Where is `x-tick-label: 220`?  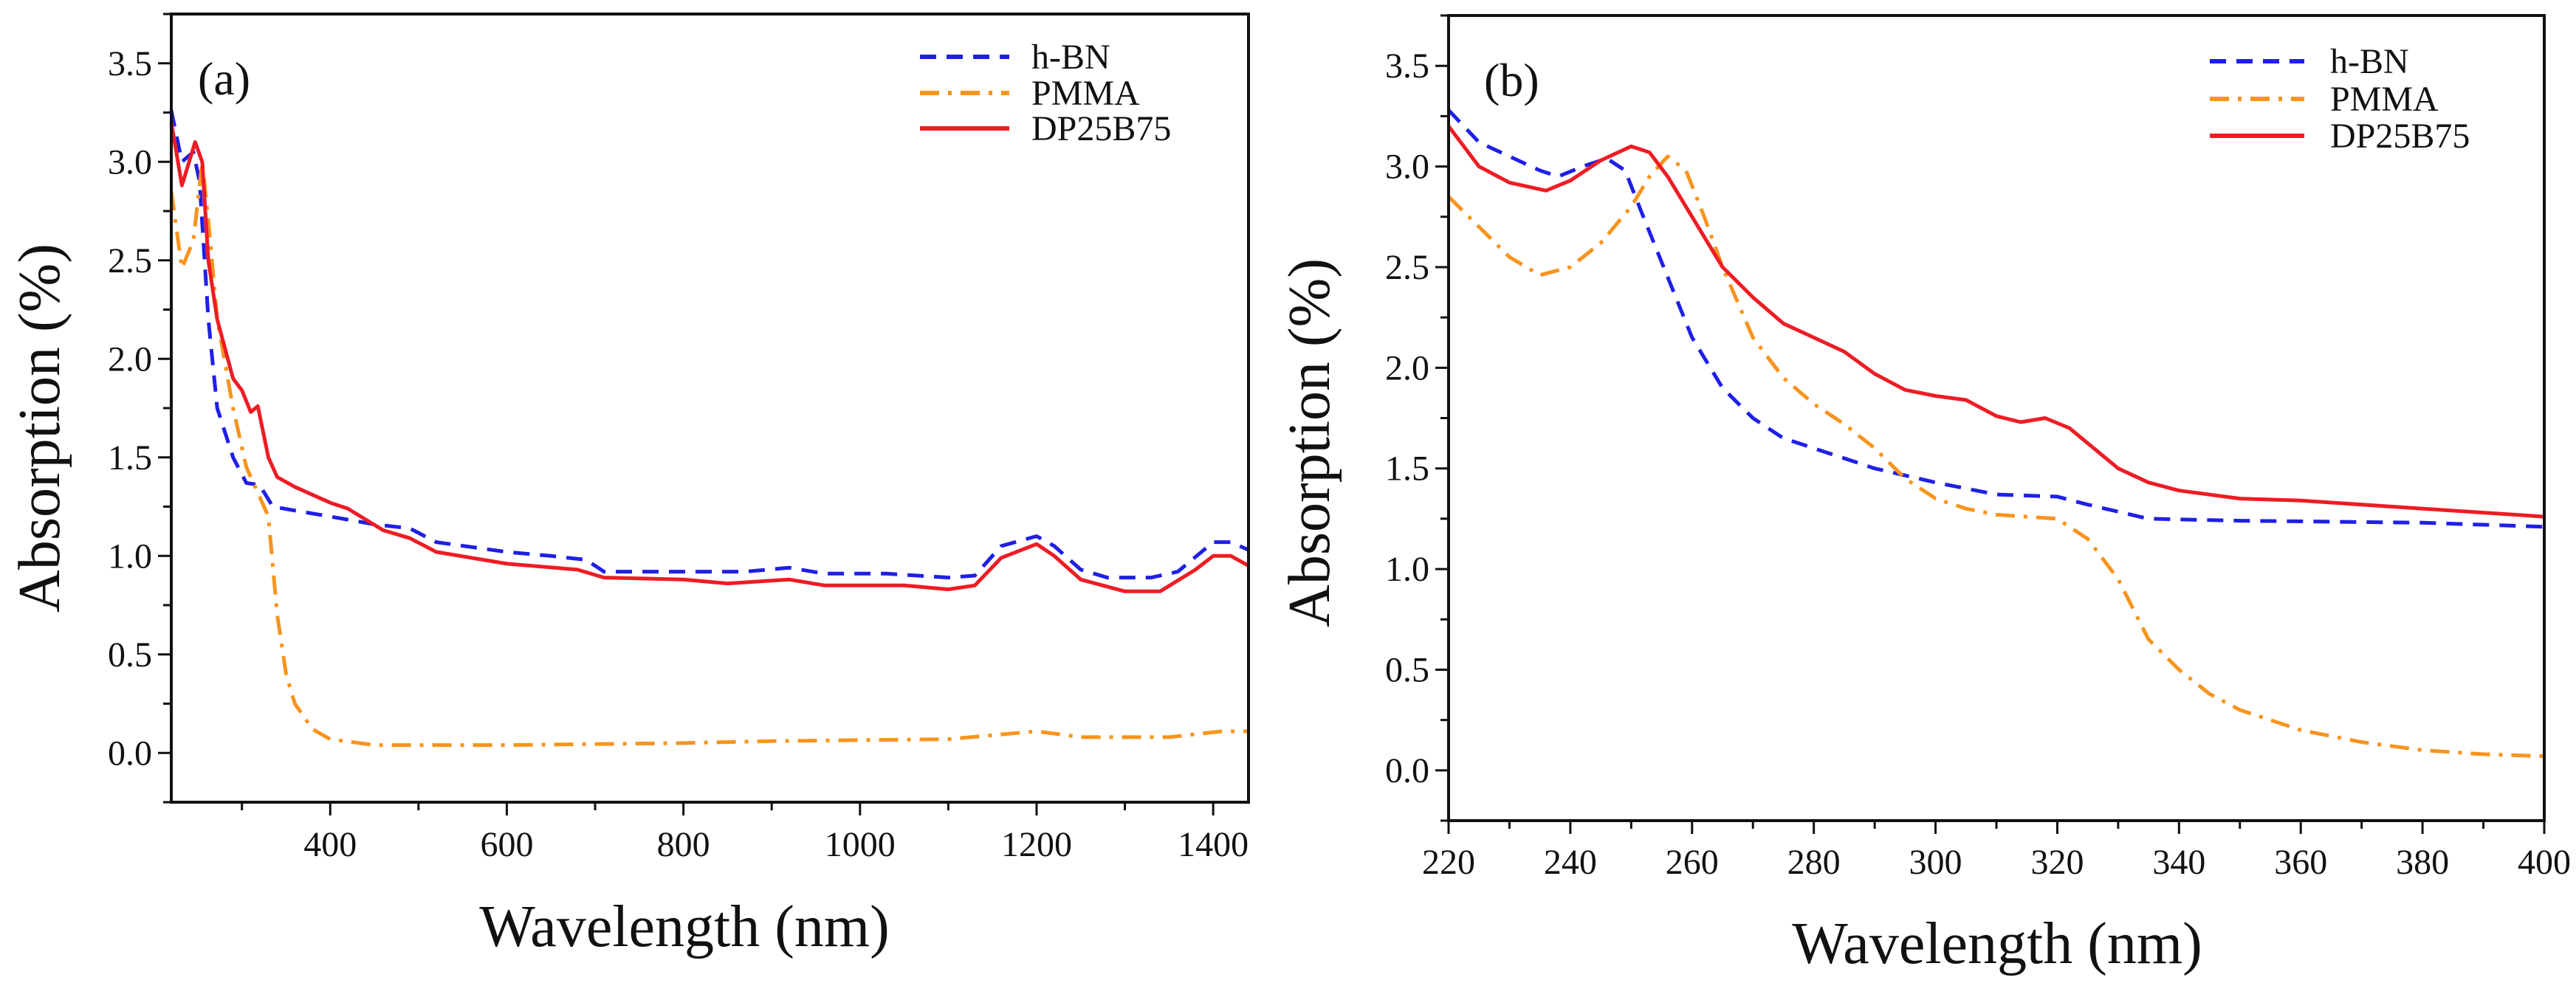 x-tick-label: 220 is located at coordinates (1448, 862).